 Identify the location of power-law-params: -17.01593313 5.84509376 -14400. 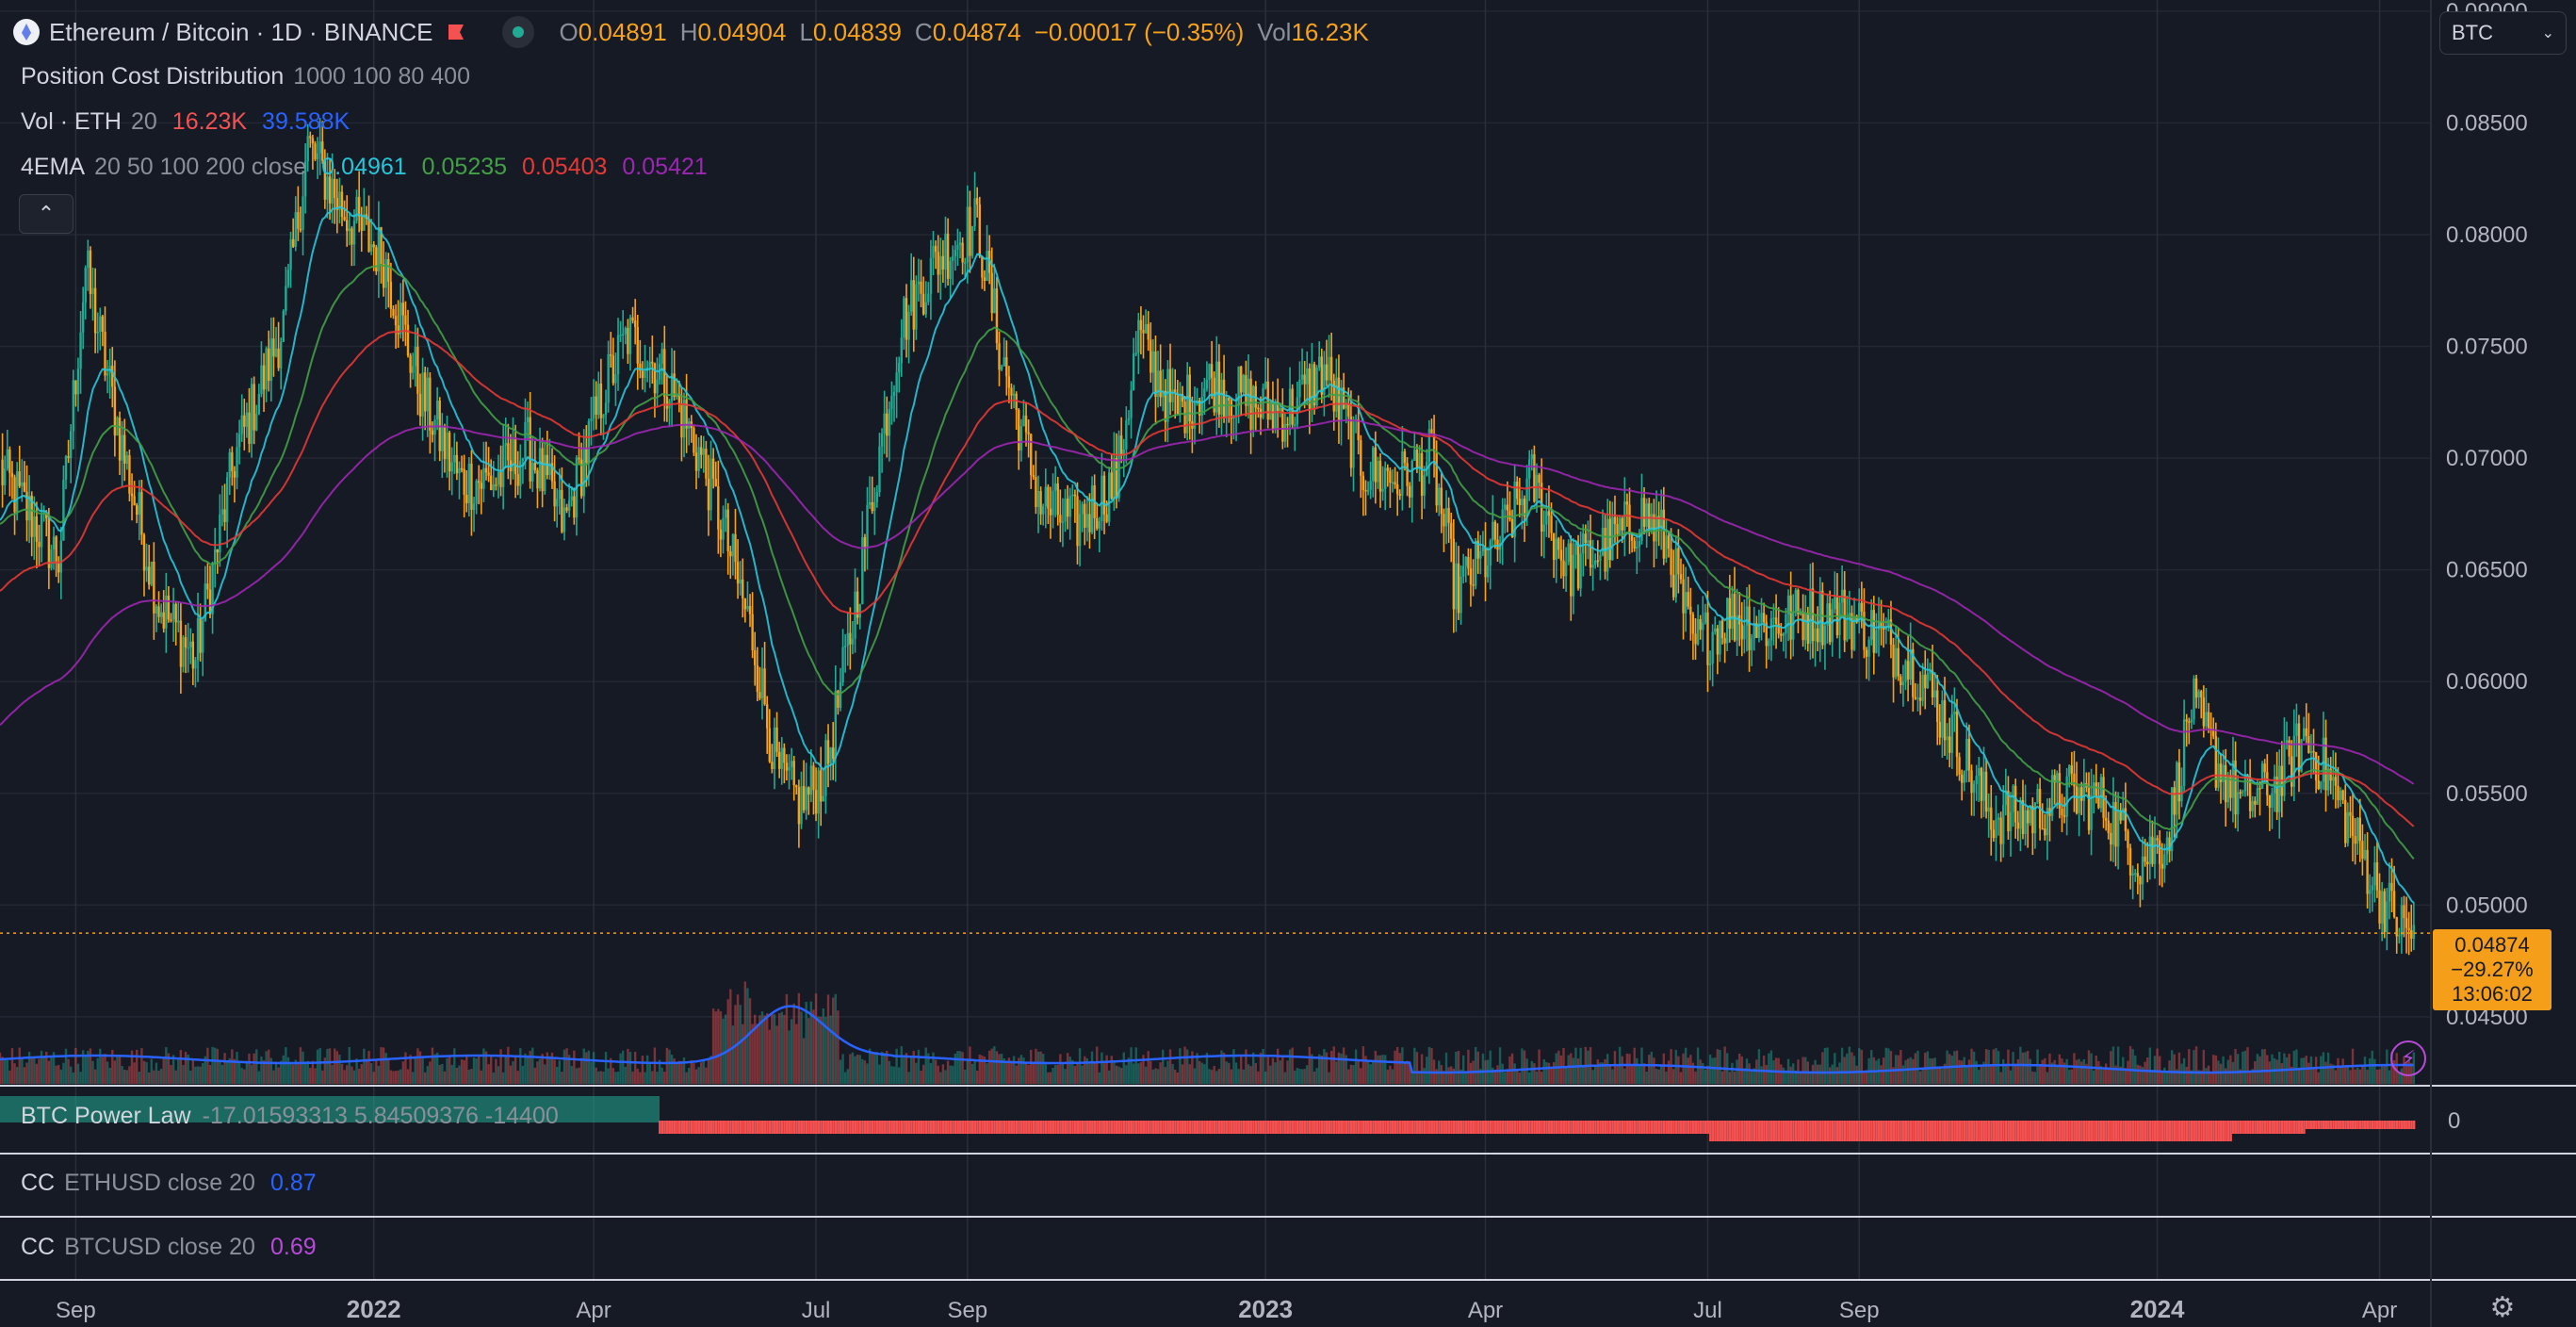
(380, 1116).